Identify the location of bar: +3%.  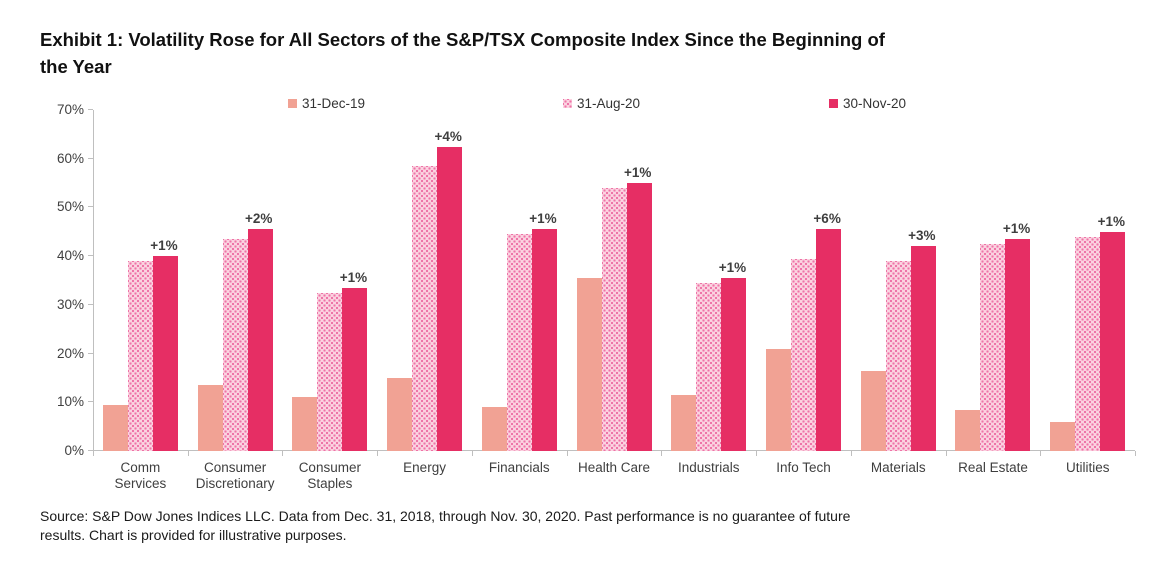
(922, 339).